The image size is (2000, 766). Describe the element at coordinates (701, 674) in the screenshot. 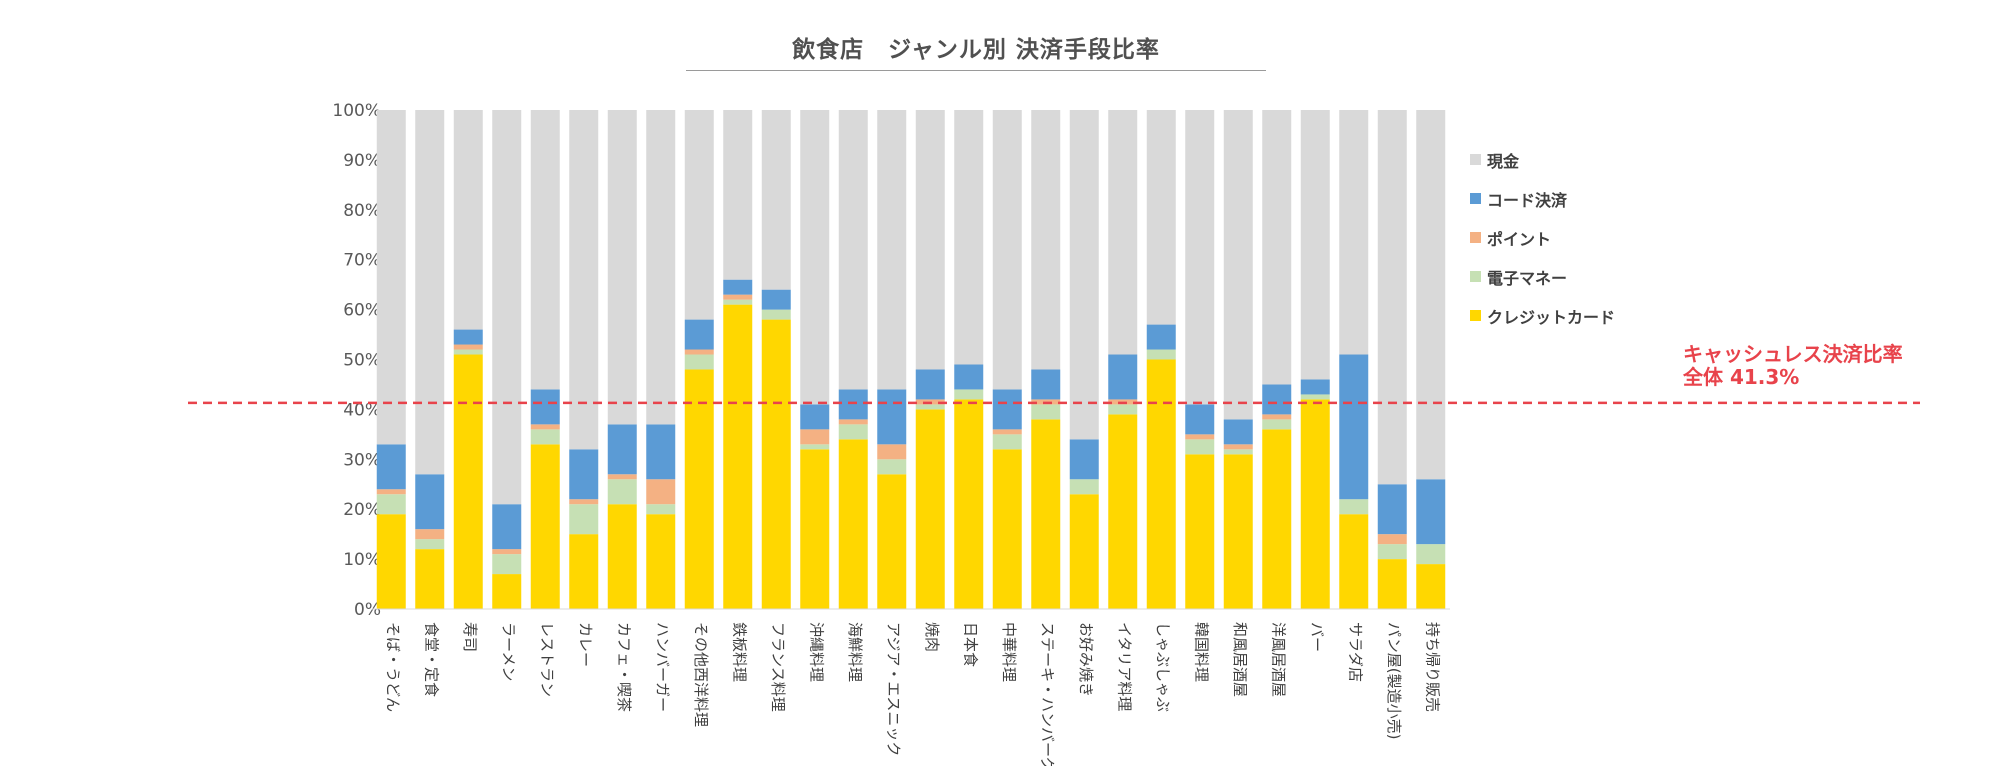

I see `x-category-label: その他西洋料理` at that location.